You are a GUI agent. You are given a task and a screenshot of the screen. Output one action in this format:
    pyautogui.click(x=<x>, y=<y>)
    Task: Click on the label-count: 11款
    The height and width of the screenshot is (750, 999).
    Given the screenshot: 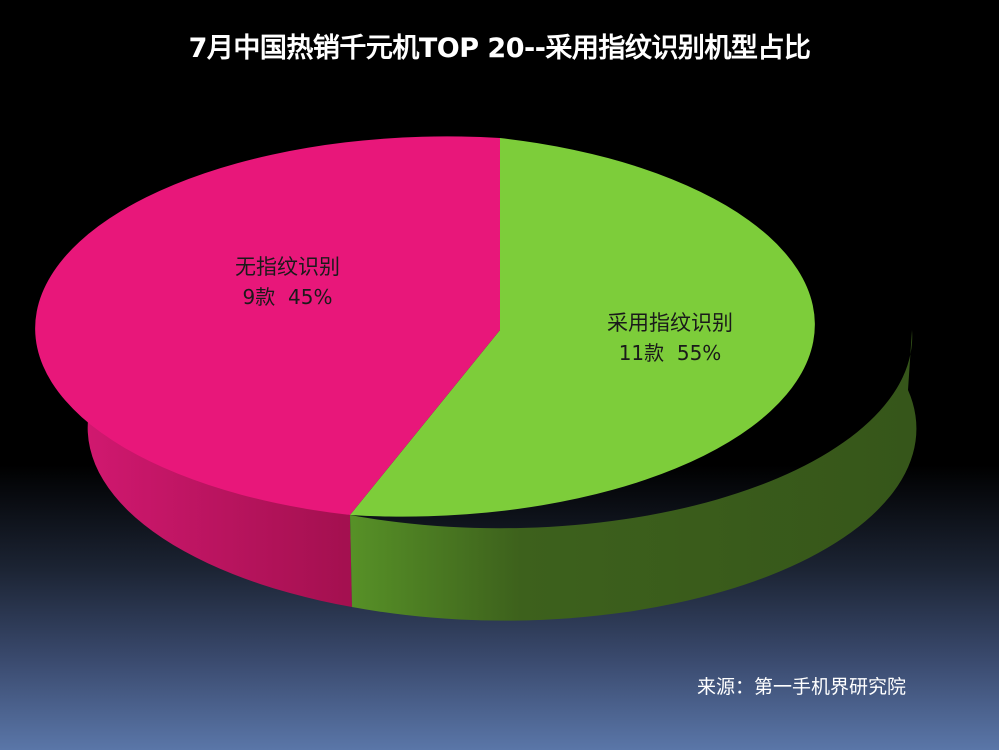 What is the action you would take?
    pyautogui.click(x=641, y=353)
    